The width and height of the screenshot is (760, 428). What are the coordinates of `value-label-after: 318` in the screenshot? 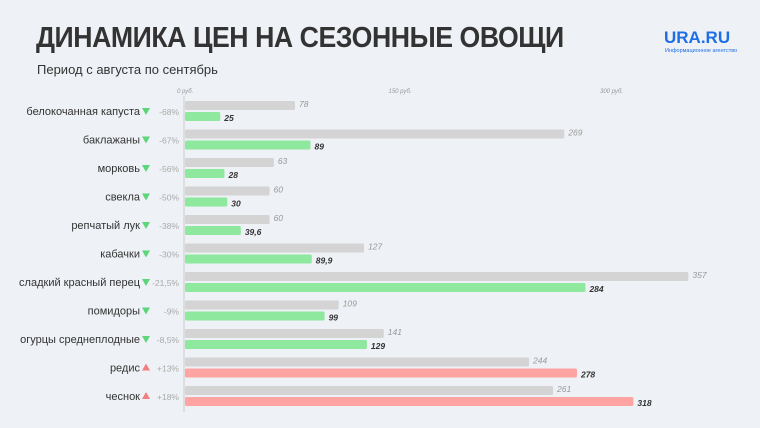 It's located at (644, 403).